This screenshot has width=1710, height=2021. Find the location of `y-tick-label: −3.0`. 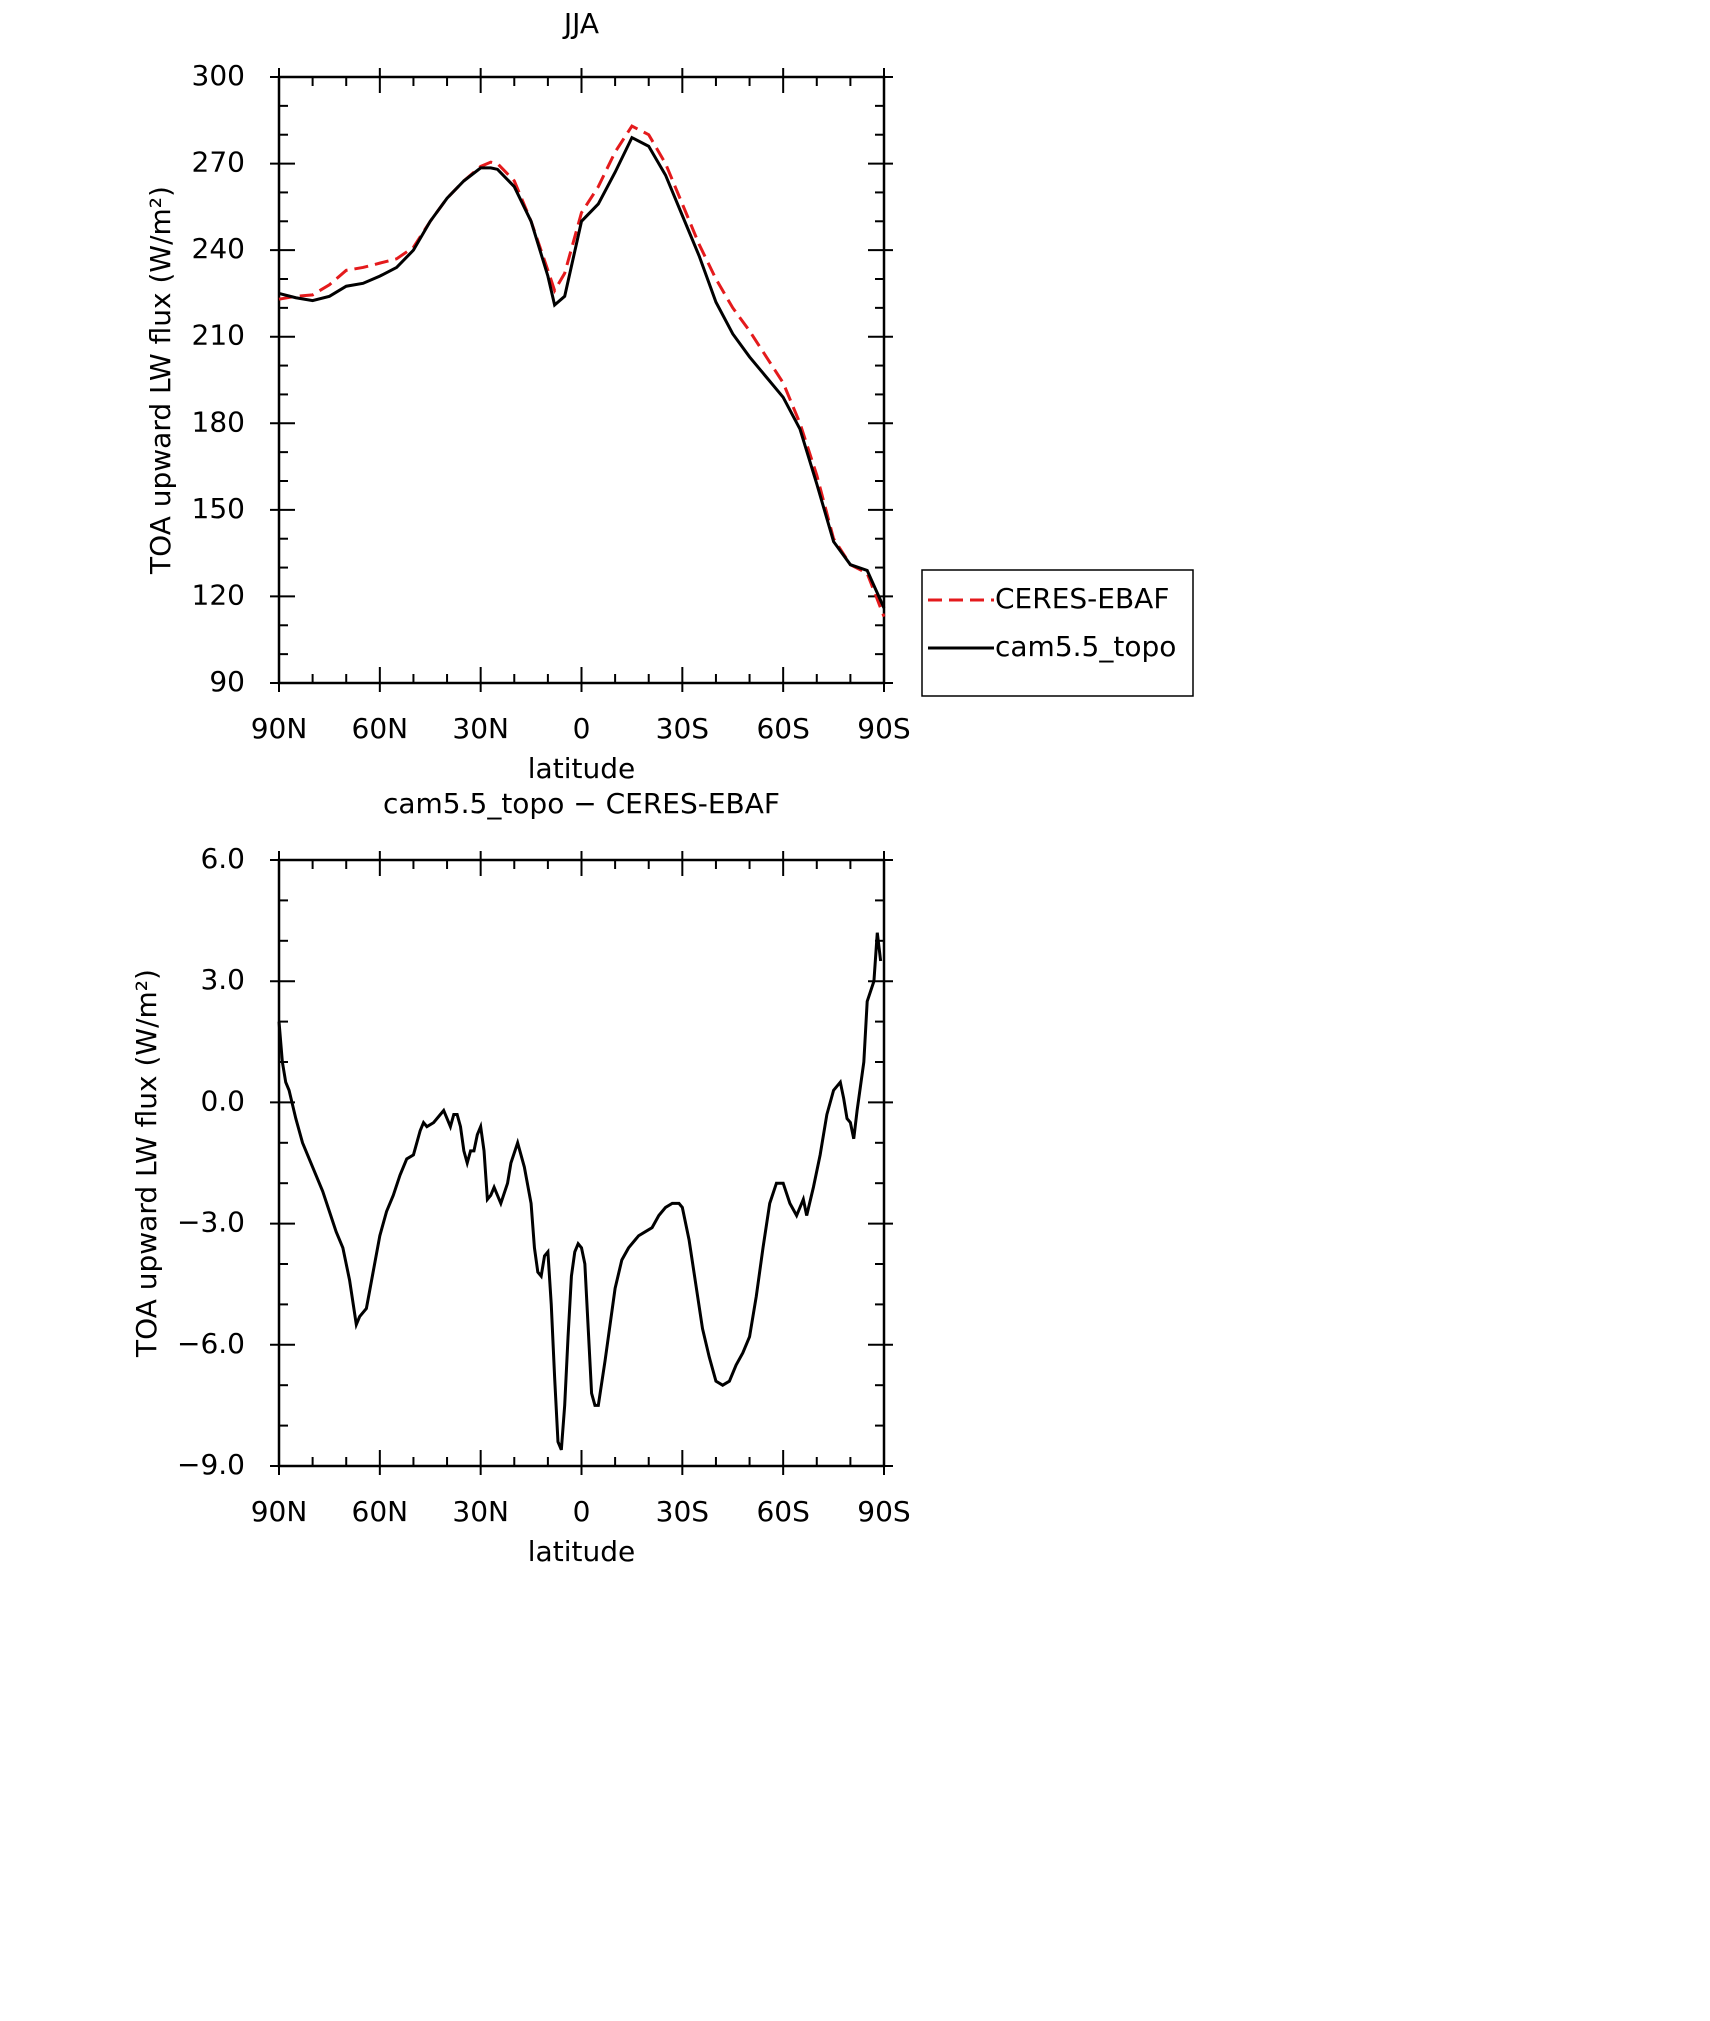

y-tick-label: −3.0 is located at coordinates (211, 1222).